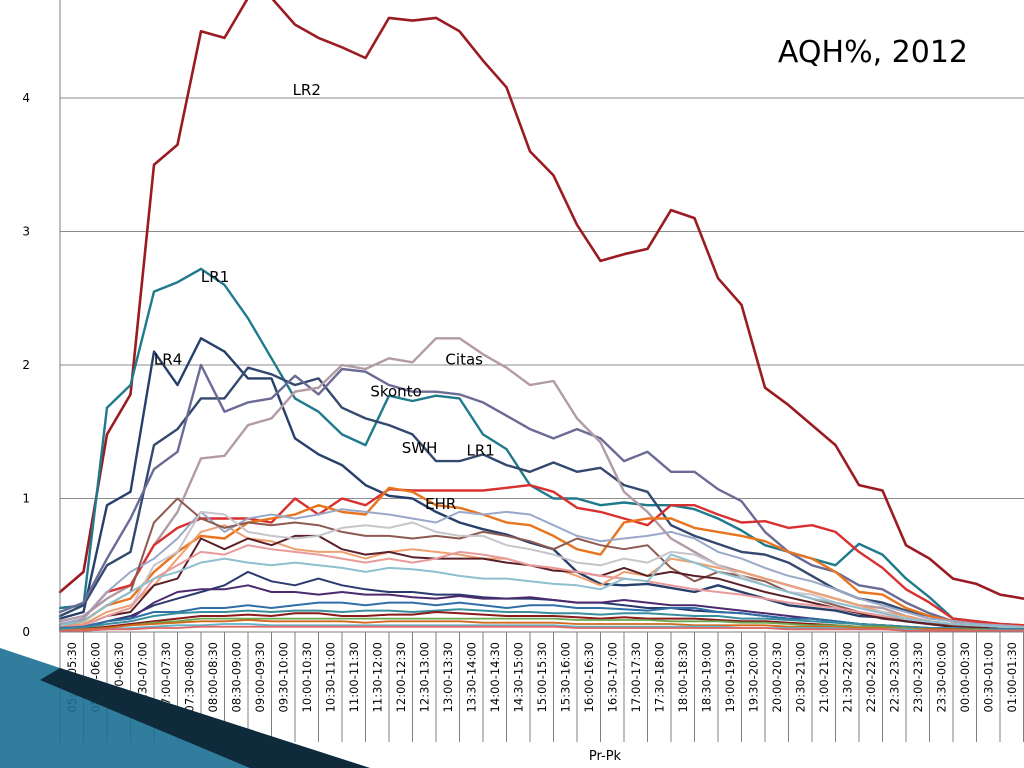 This screenshot has height=768, width=1024. Describe the element at coordinates (440, 504) in the screenshot. I see `line-label: EHR` at that location.